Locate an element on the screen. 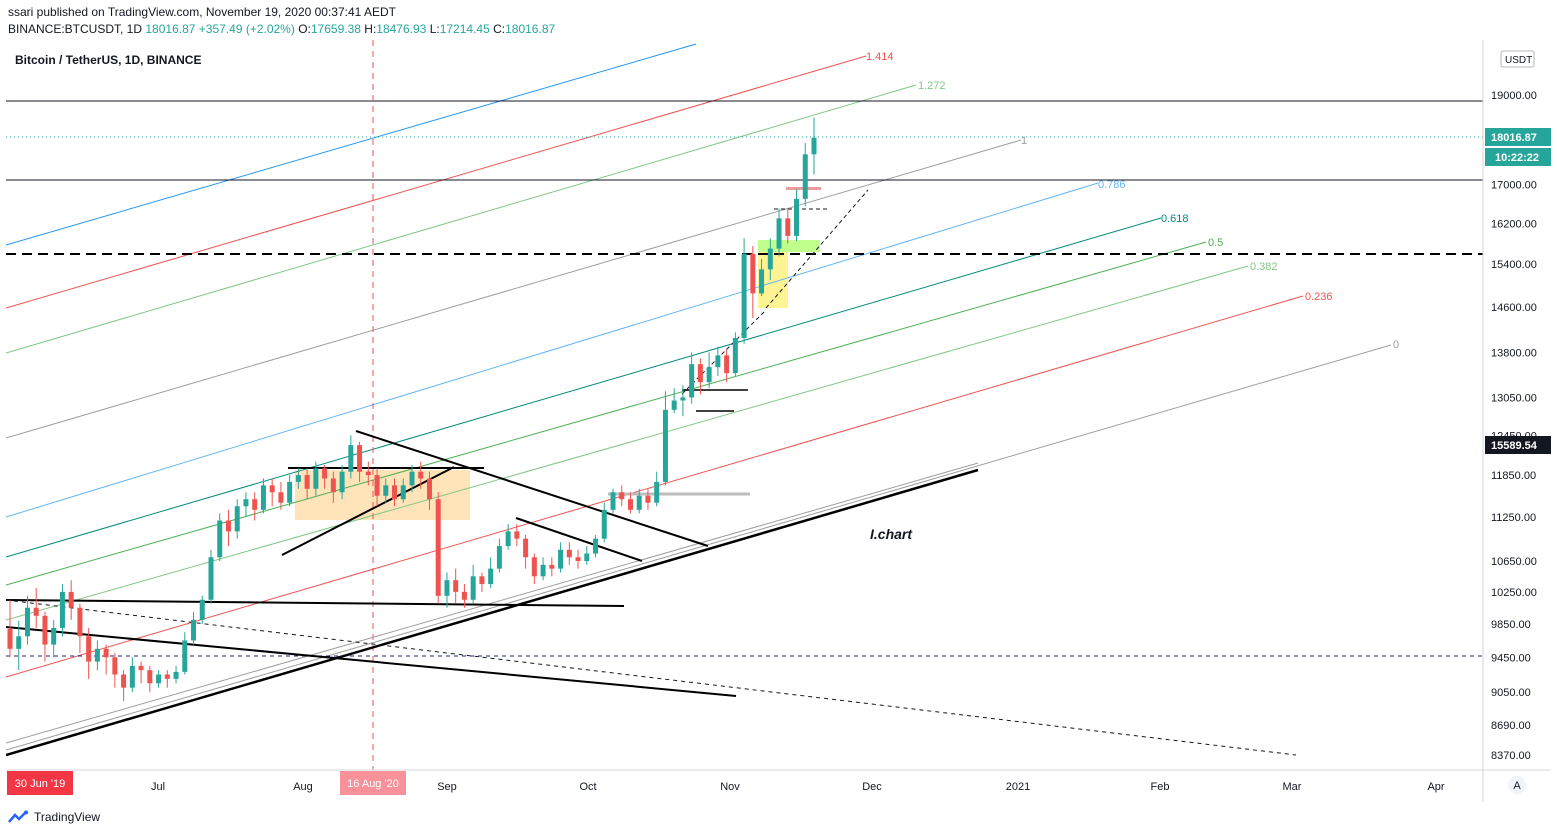 Image resolution: width=1557 pixels, height=837 pixels. chart-annotation: I.chart is located at coordinates (891, 534).